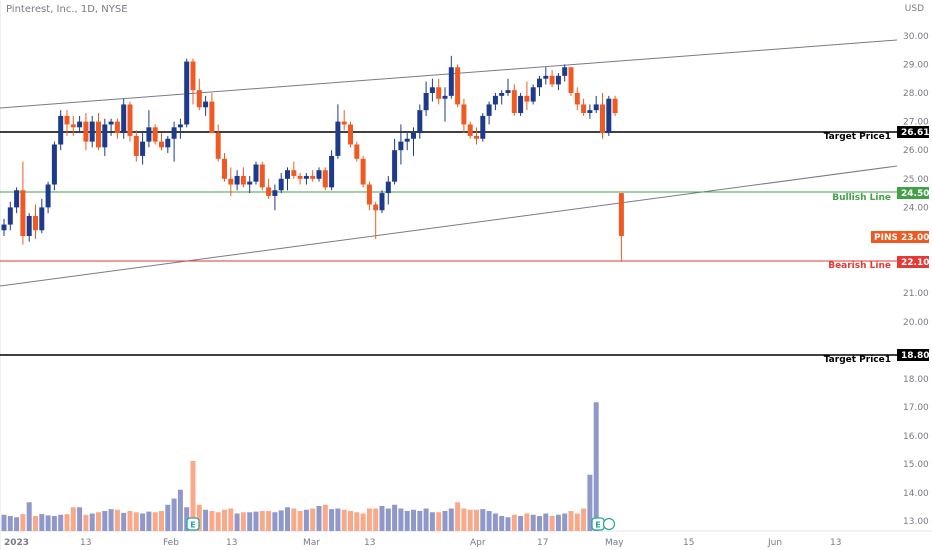 This screenshot has width=932, height=550. I want to click on symbol-tag, so click(884, 237).